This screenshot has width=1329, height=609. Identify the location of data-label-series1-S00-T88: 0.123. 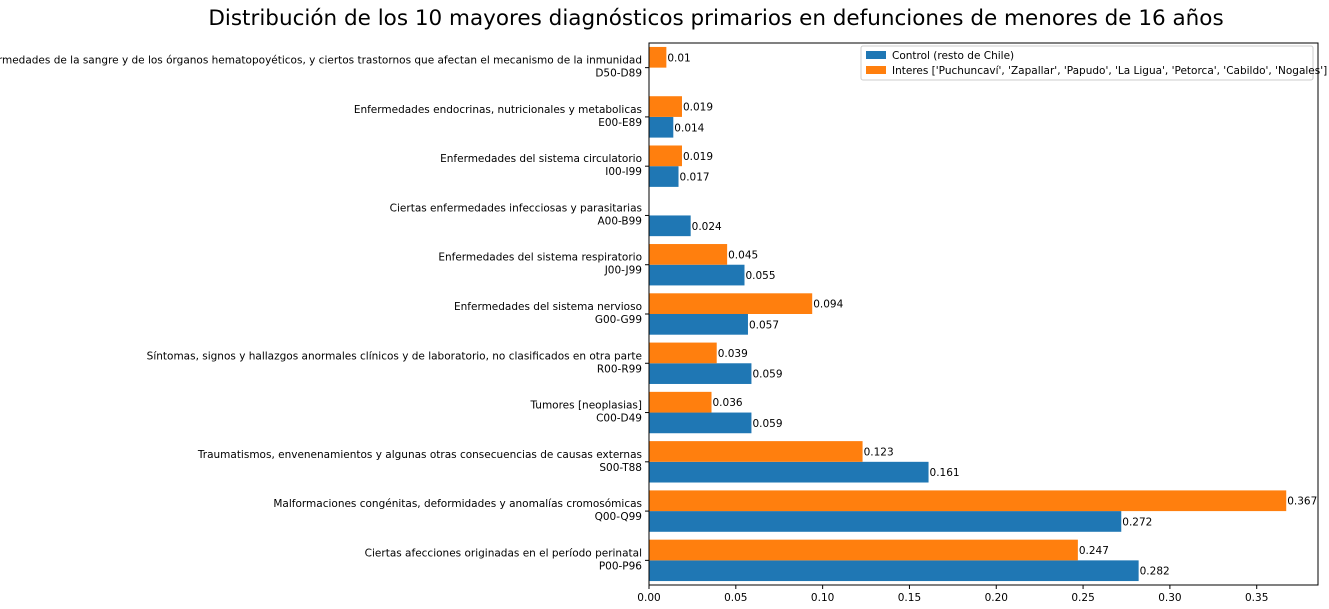
(879, 452).